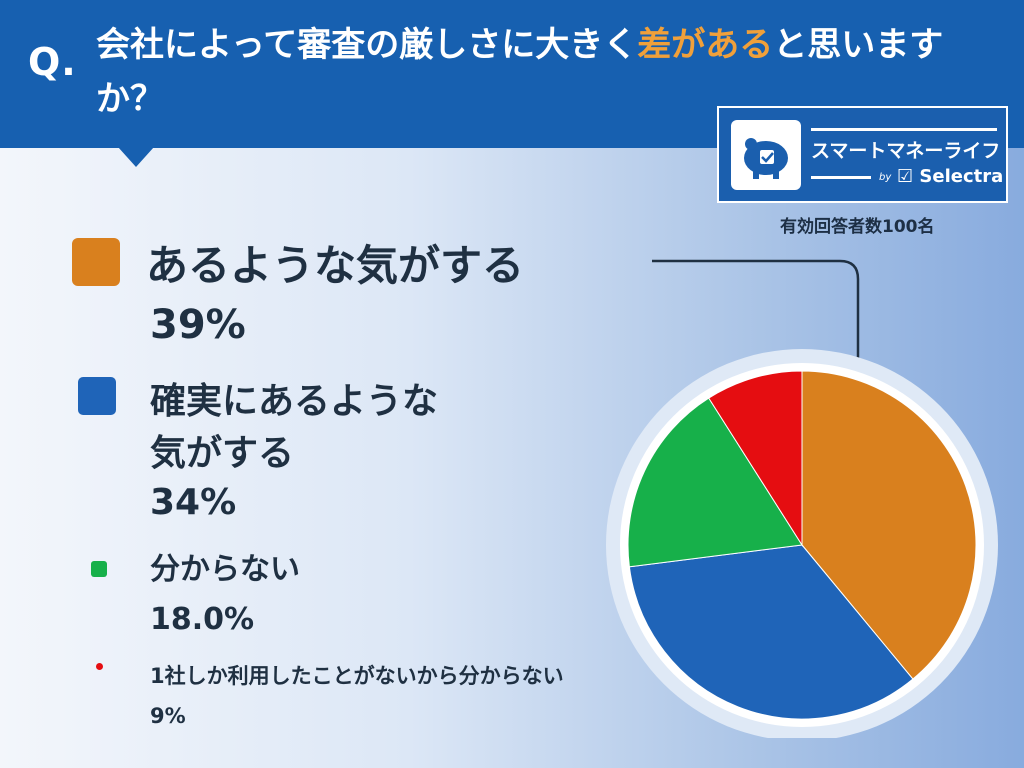 The height and width of the screenshot is (768, 1024). What do you see at coordinates (202, 619) in the screenshot?
I see `legend-value-2: 18.0%` at bounding box center [202, 619].